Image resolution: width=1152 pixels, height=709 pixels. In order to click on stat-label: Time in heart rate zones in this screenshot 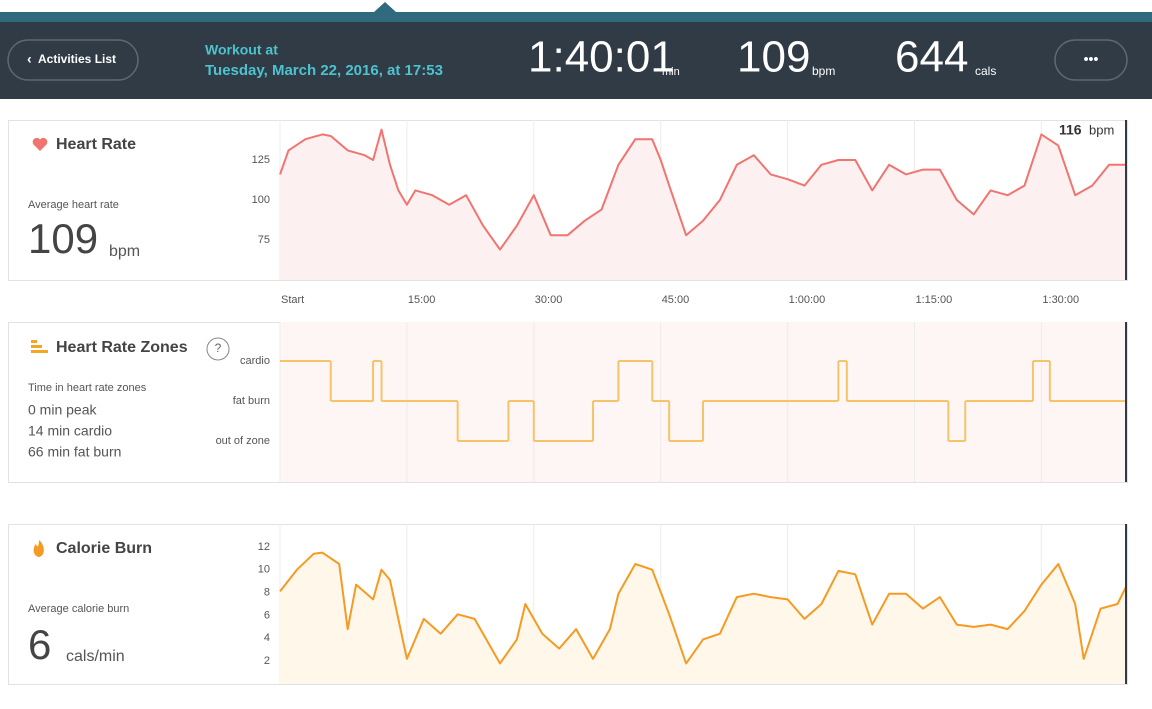, I will do `click(87, 388)`.